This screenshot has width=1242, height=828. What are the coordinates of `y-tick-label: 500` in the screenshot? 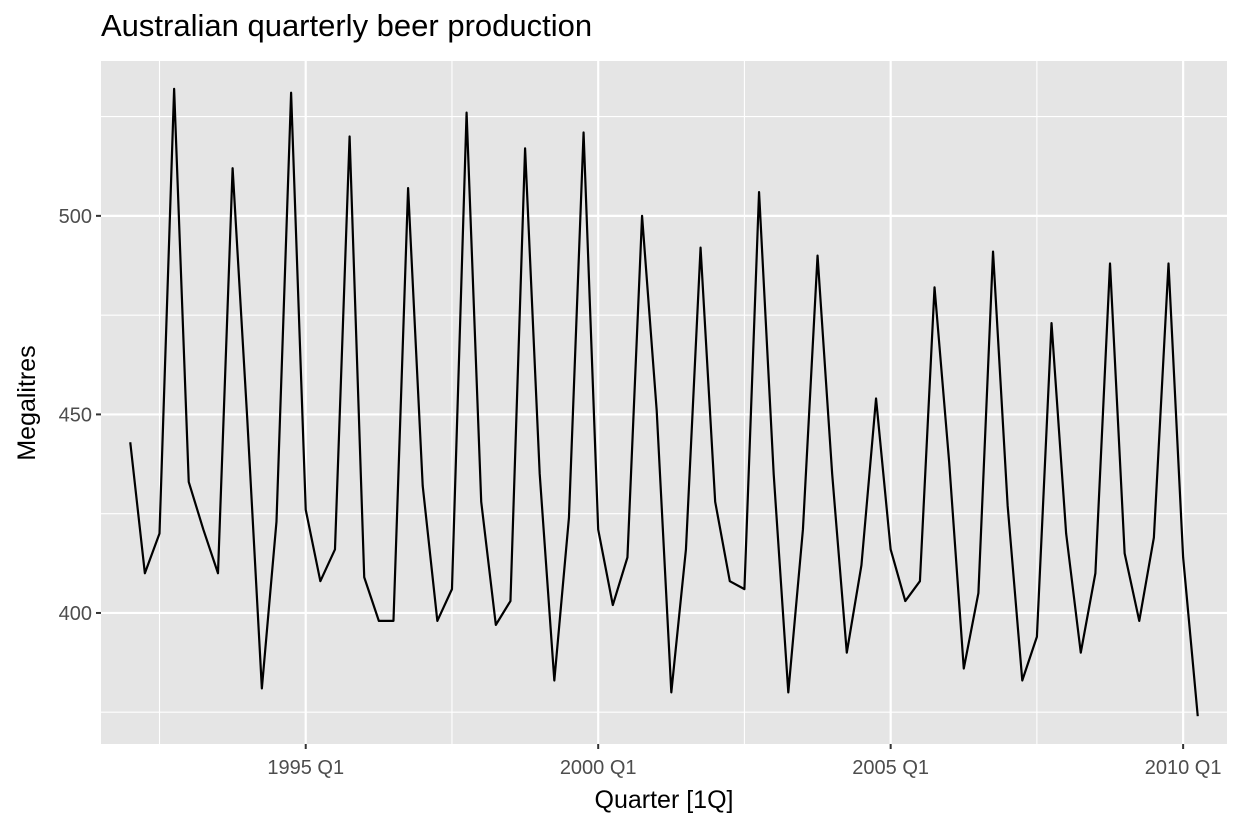 It's located at (75, 217).